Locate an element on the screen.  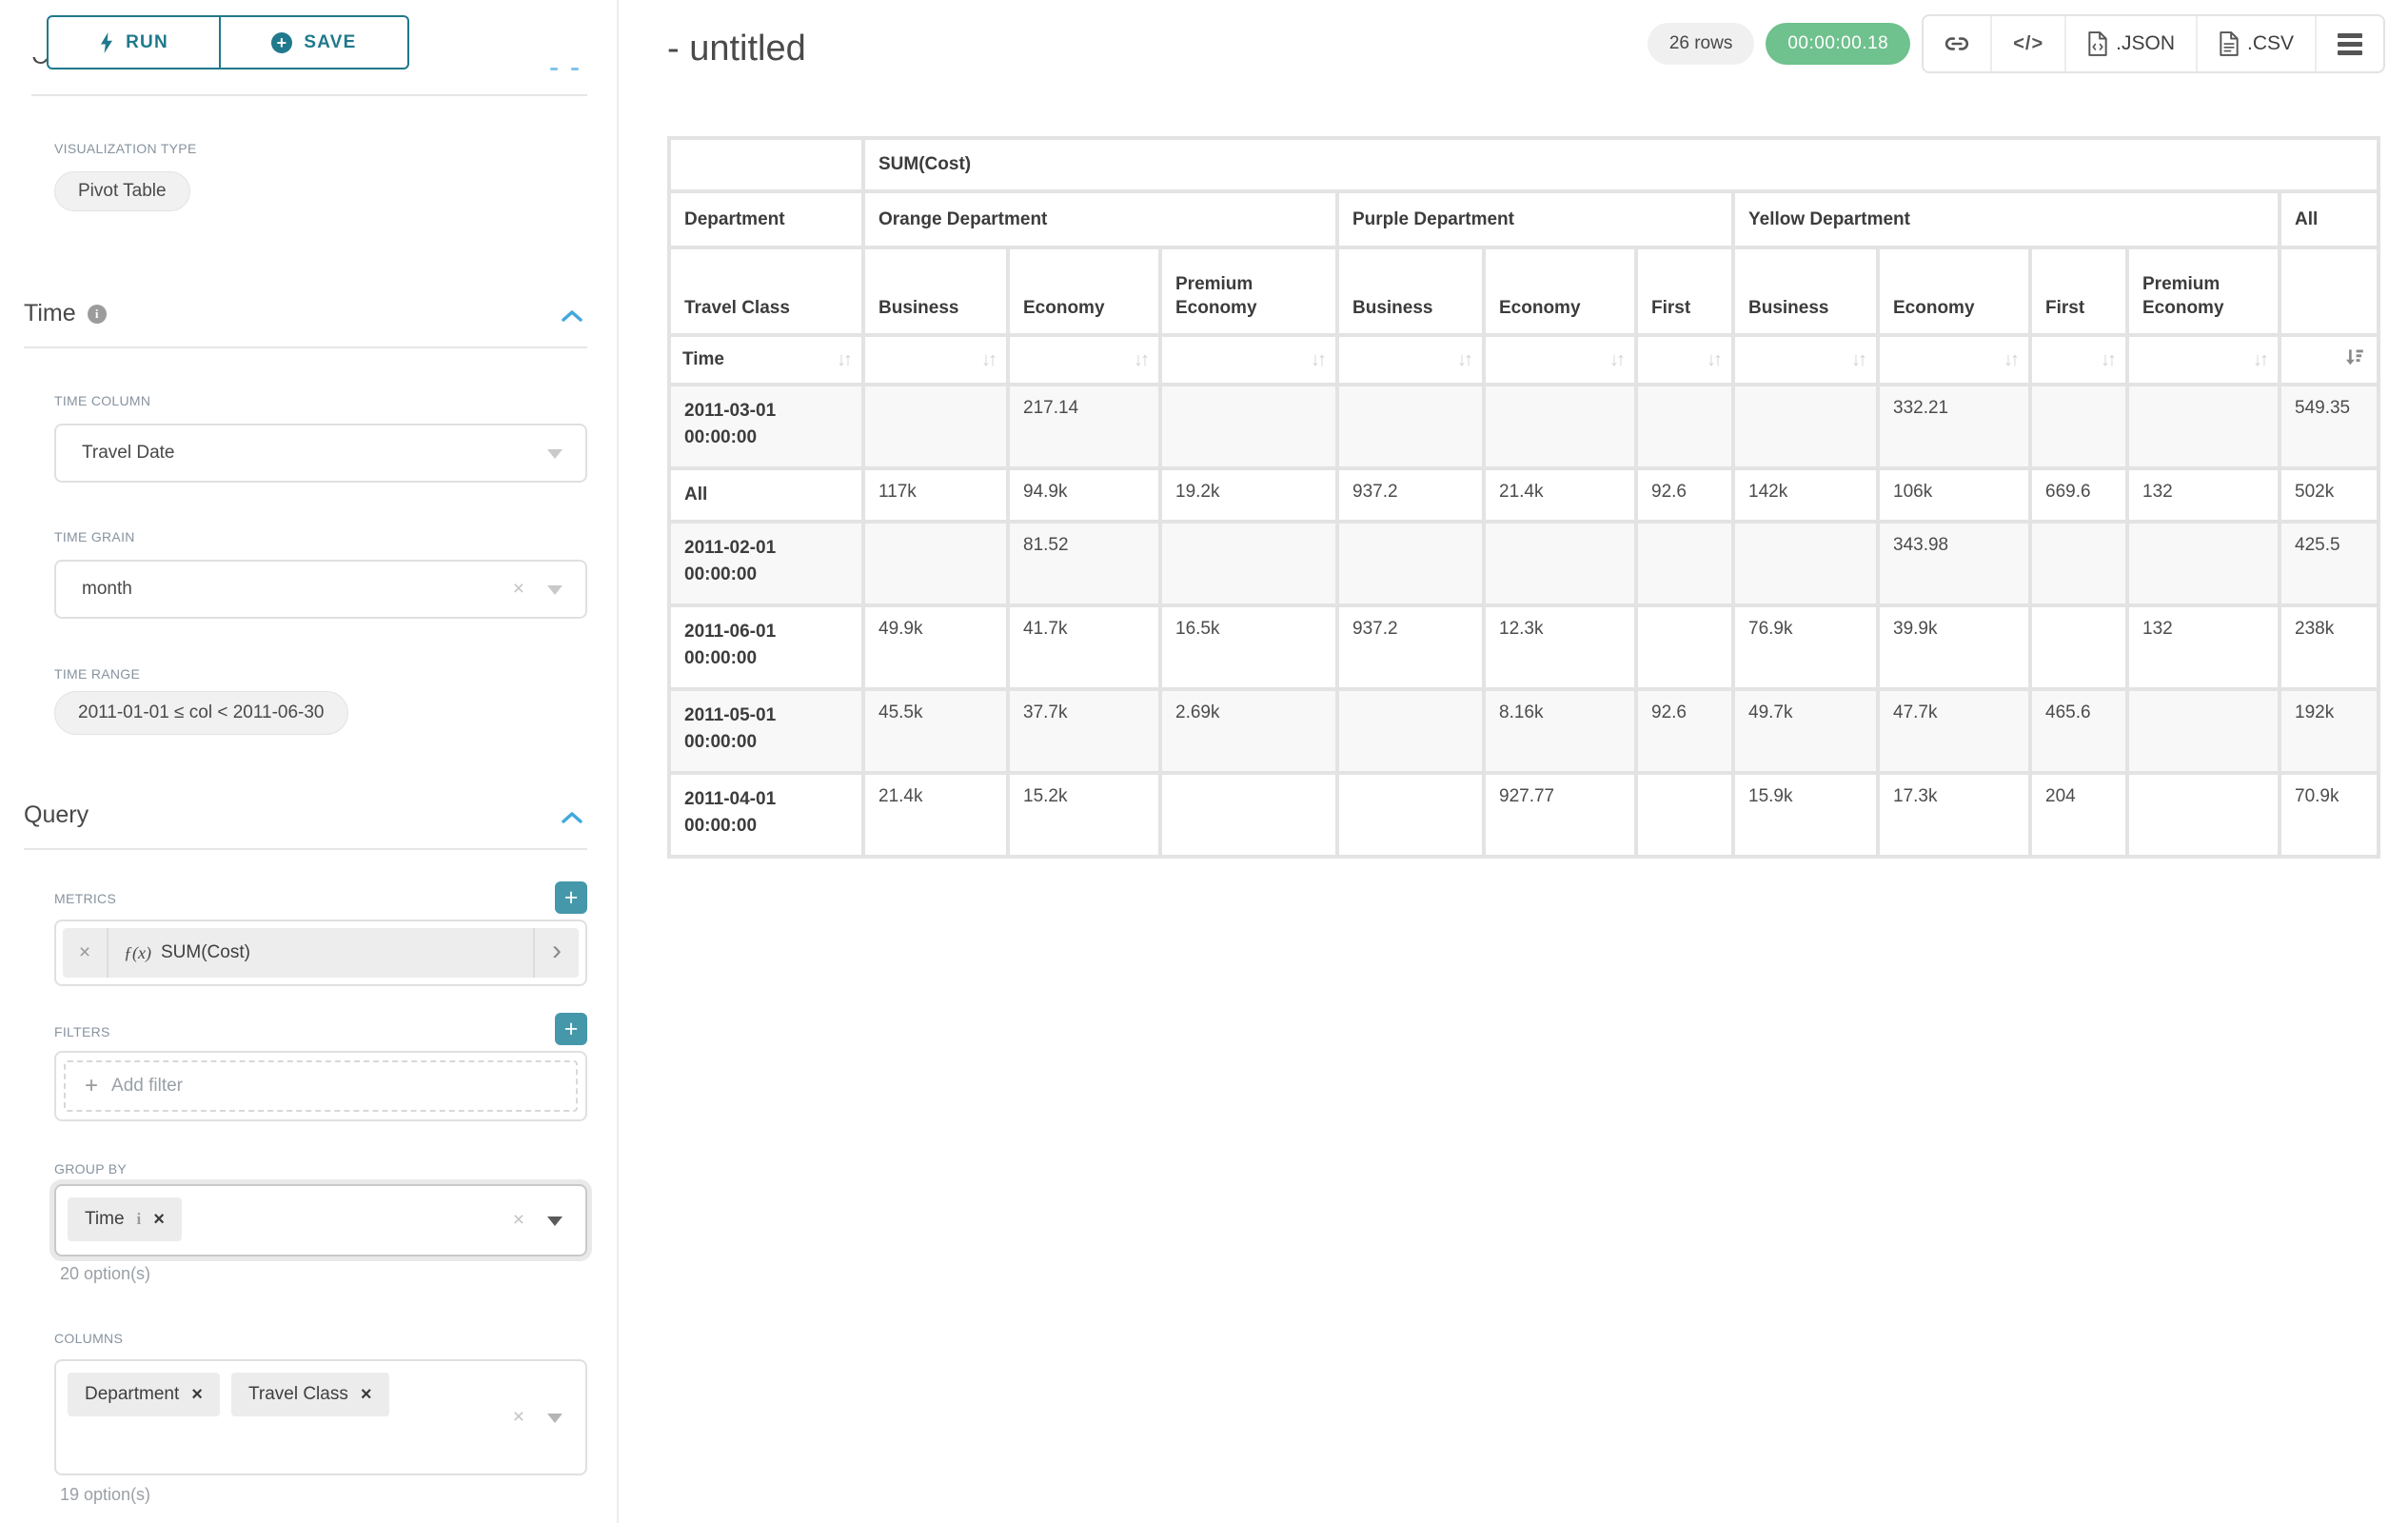
export-csv-button: .CSV is located at coordinates (2255, 44).